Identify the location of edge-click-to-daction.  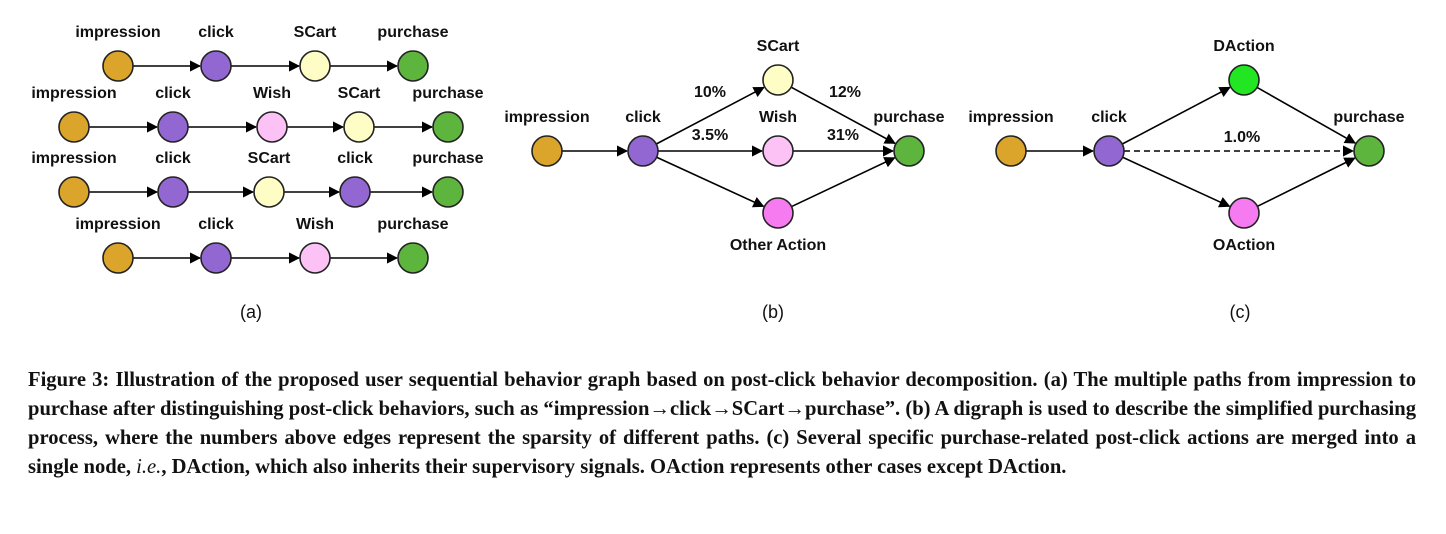
(1176, 115).